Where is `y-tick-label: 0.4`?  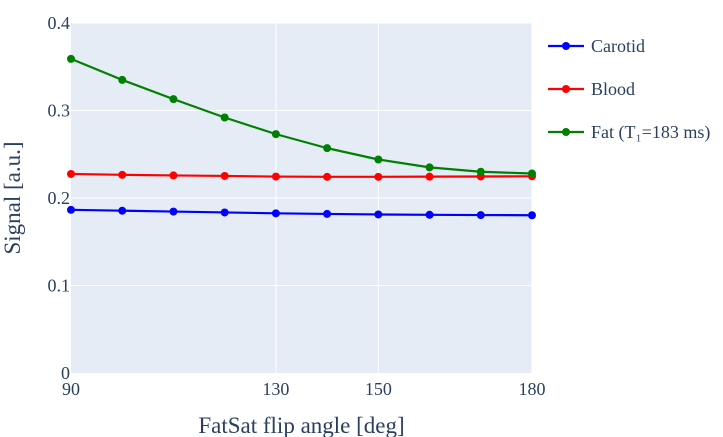 y-tick-label: 0.4 is located at coordinates (59, 23).